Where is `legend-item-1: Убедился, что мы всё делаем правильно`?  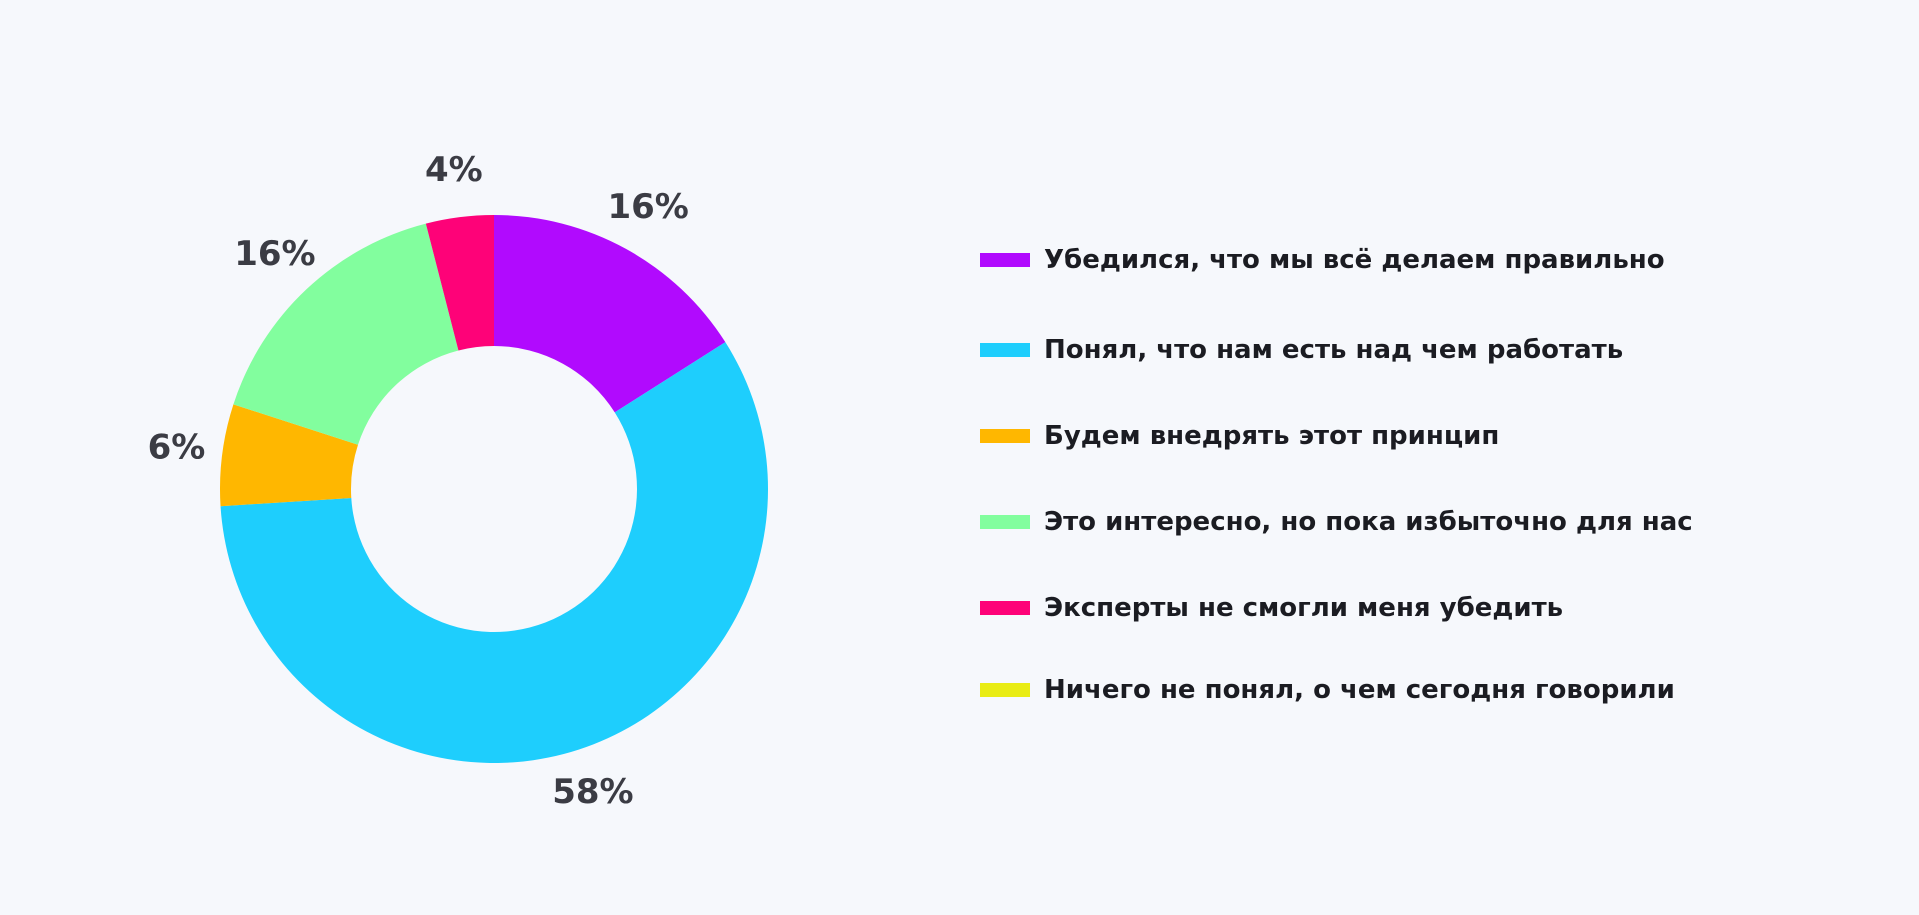 legend-item-1: Убедился, что мы всё делаем правильно is located at coordinates (1322, 260).